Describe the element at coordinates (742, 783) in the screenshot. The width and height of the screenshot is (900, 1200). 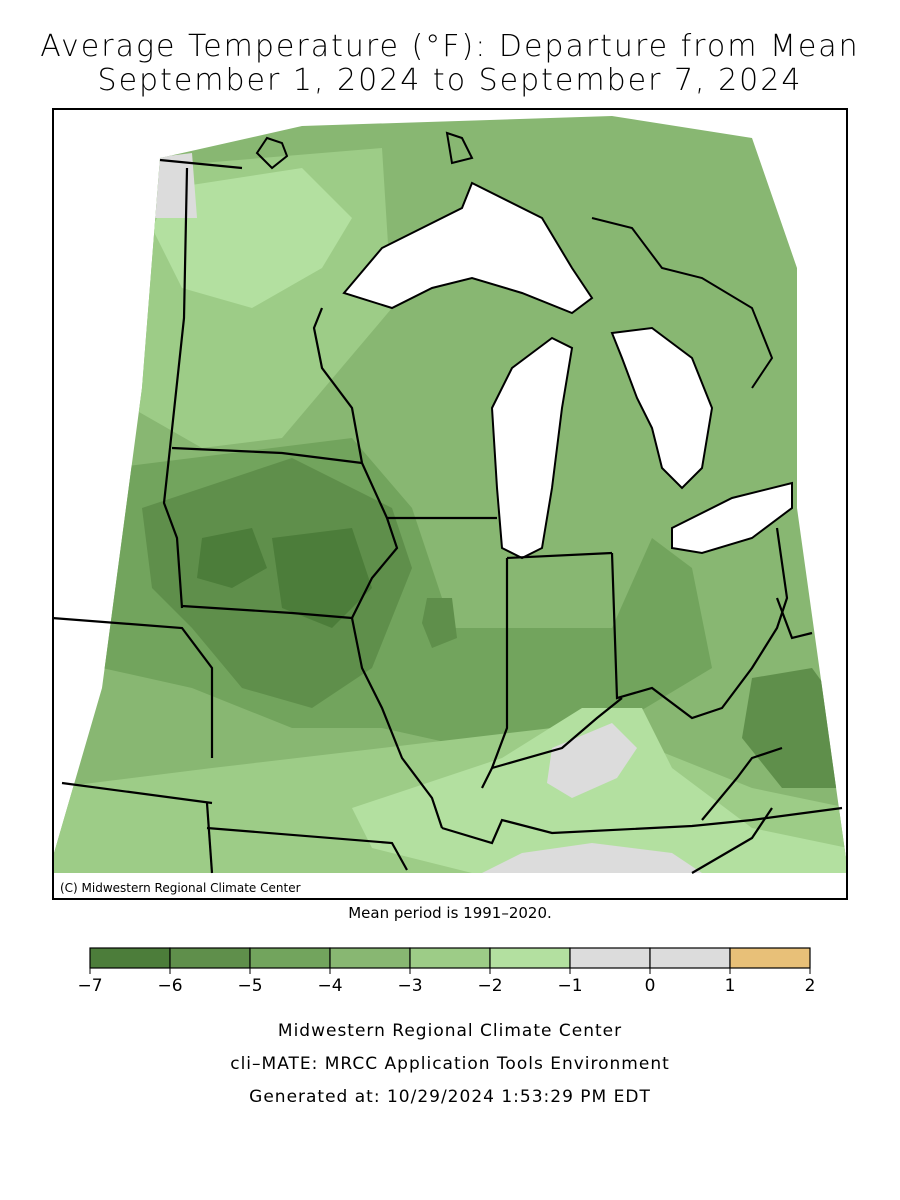
I see `border-ky-va` at that location.